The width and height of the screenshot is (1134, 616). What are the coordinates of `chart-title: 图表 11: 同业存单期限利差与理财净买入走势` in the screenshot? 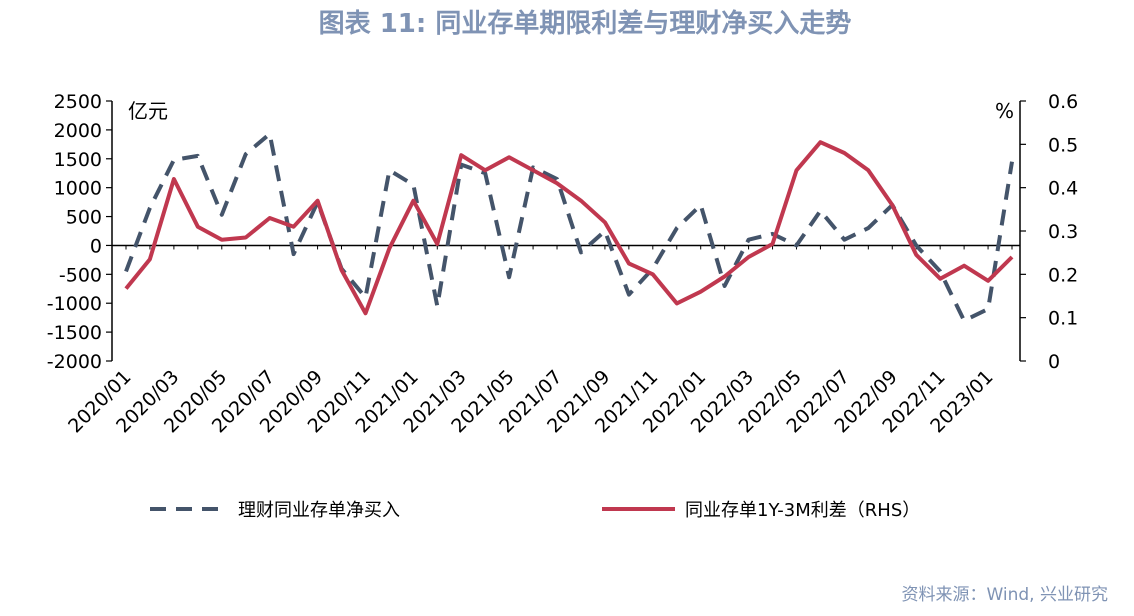 It's located at (585, 23).